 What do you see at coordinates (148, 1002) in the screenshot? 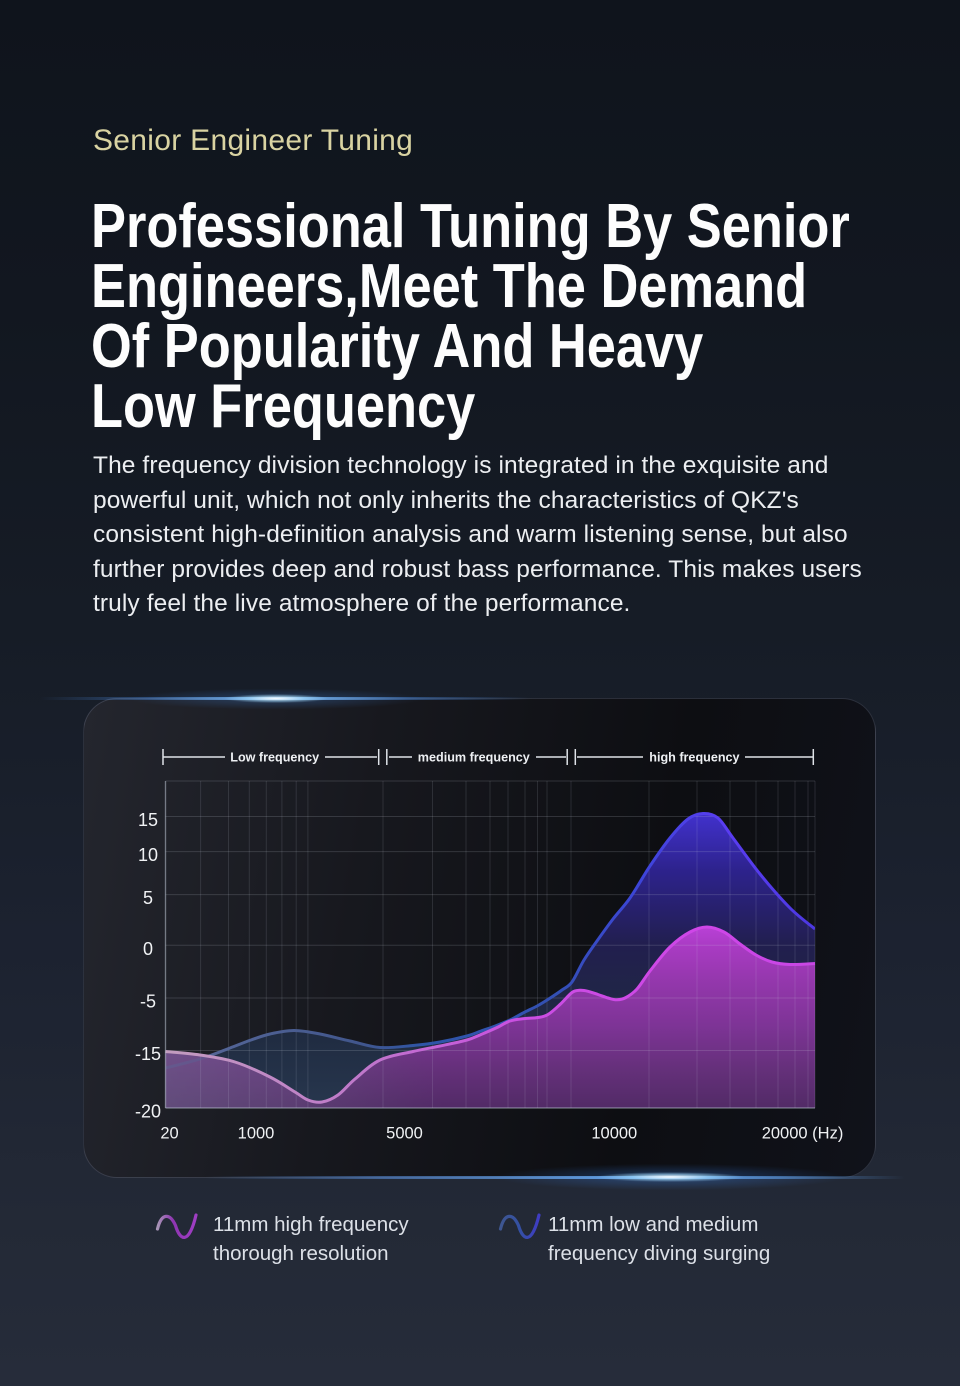
I see `svg-text: -5` at bounding box center [148, 1002].